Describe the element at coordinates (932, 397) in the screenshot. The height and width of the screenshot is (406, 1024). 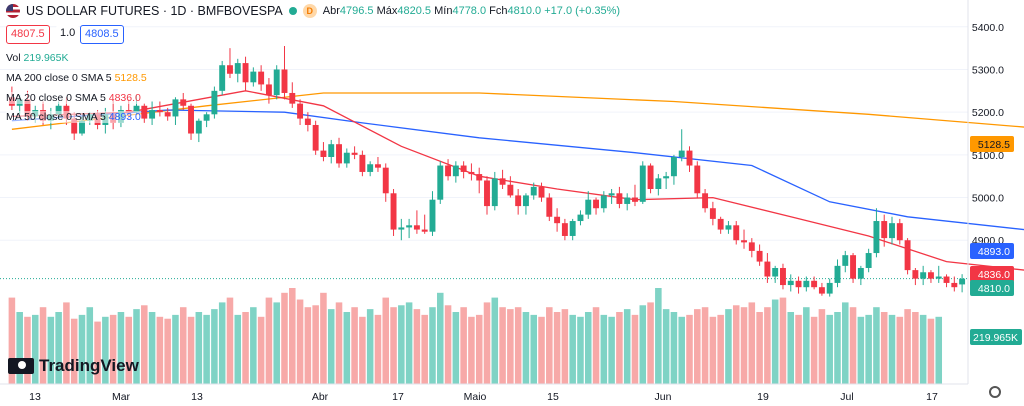
I see `x-tick-label: 17` at that location.